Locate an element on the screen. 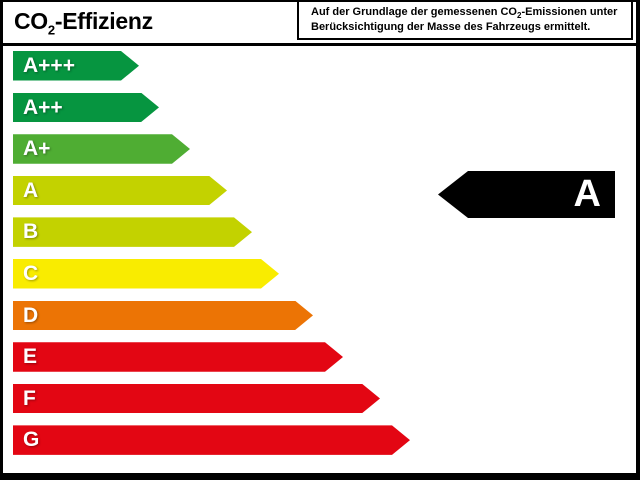 Image resolution: width=640 pixels, height=480 pixels. class-arrow: F is located at coordinates (196, 399).